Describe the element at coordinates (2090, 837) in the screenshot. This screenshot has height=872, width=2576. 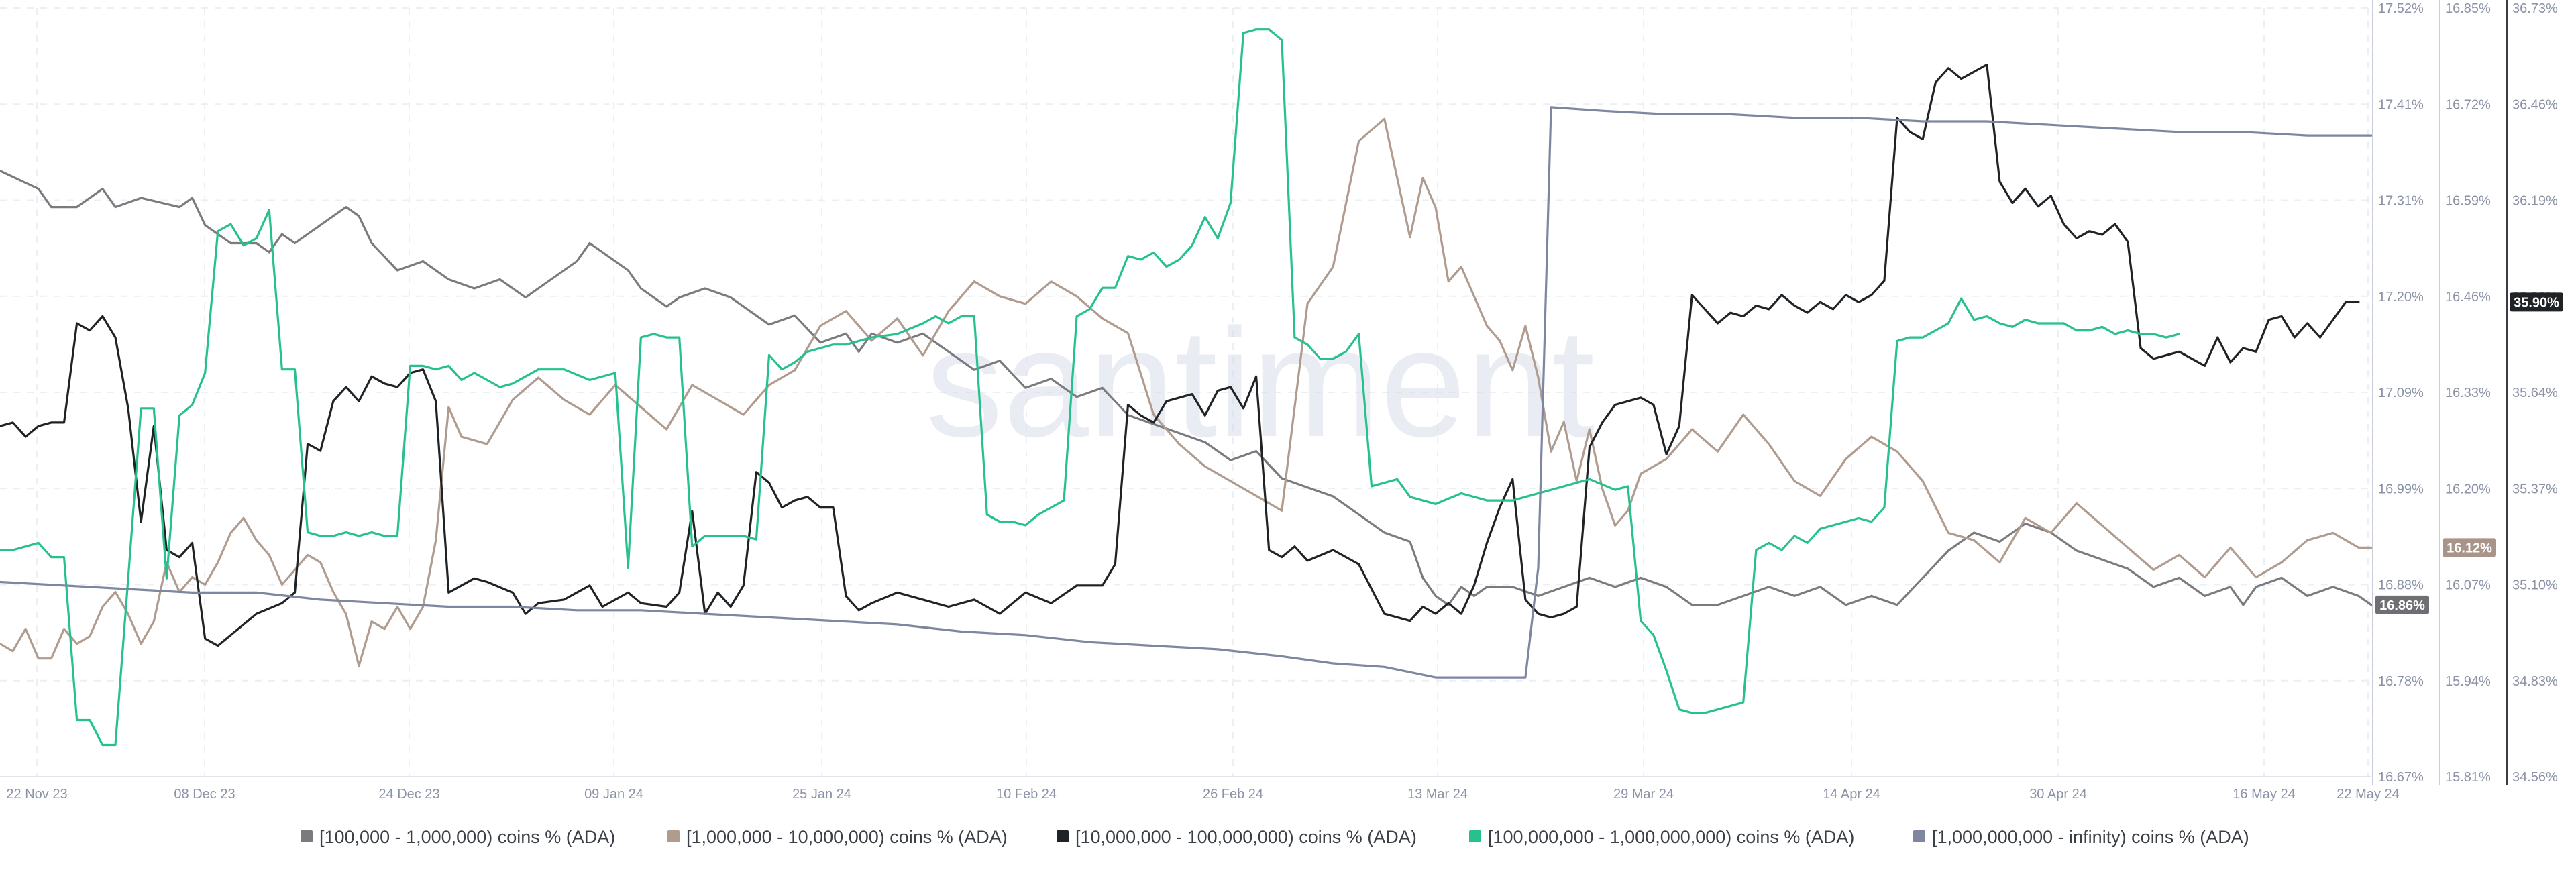
I see `legend-label: [1,000,000,000 - infinity) coins % (ADA)` at that location.